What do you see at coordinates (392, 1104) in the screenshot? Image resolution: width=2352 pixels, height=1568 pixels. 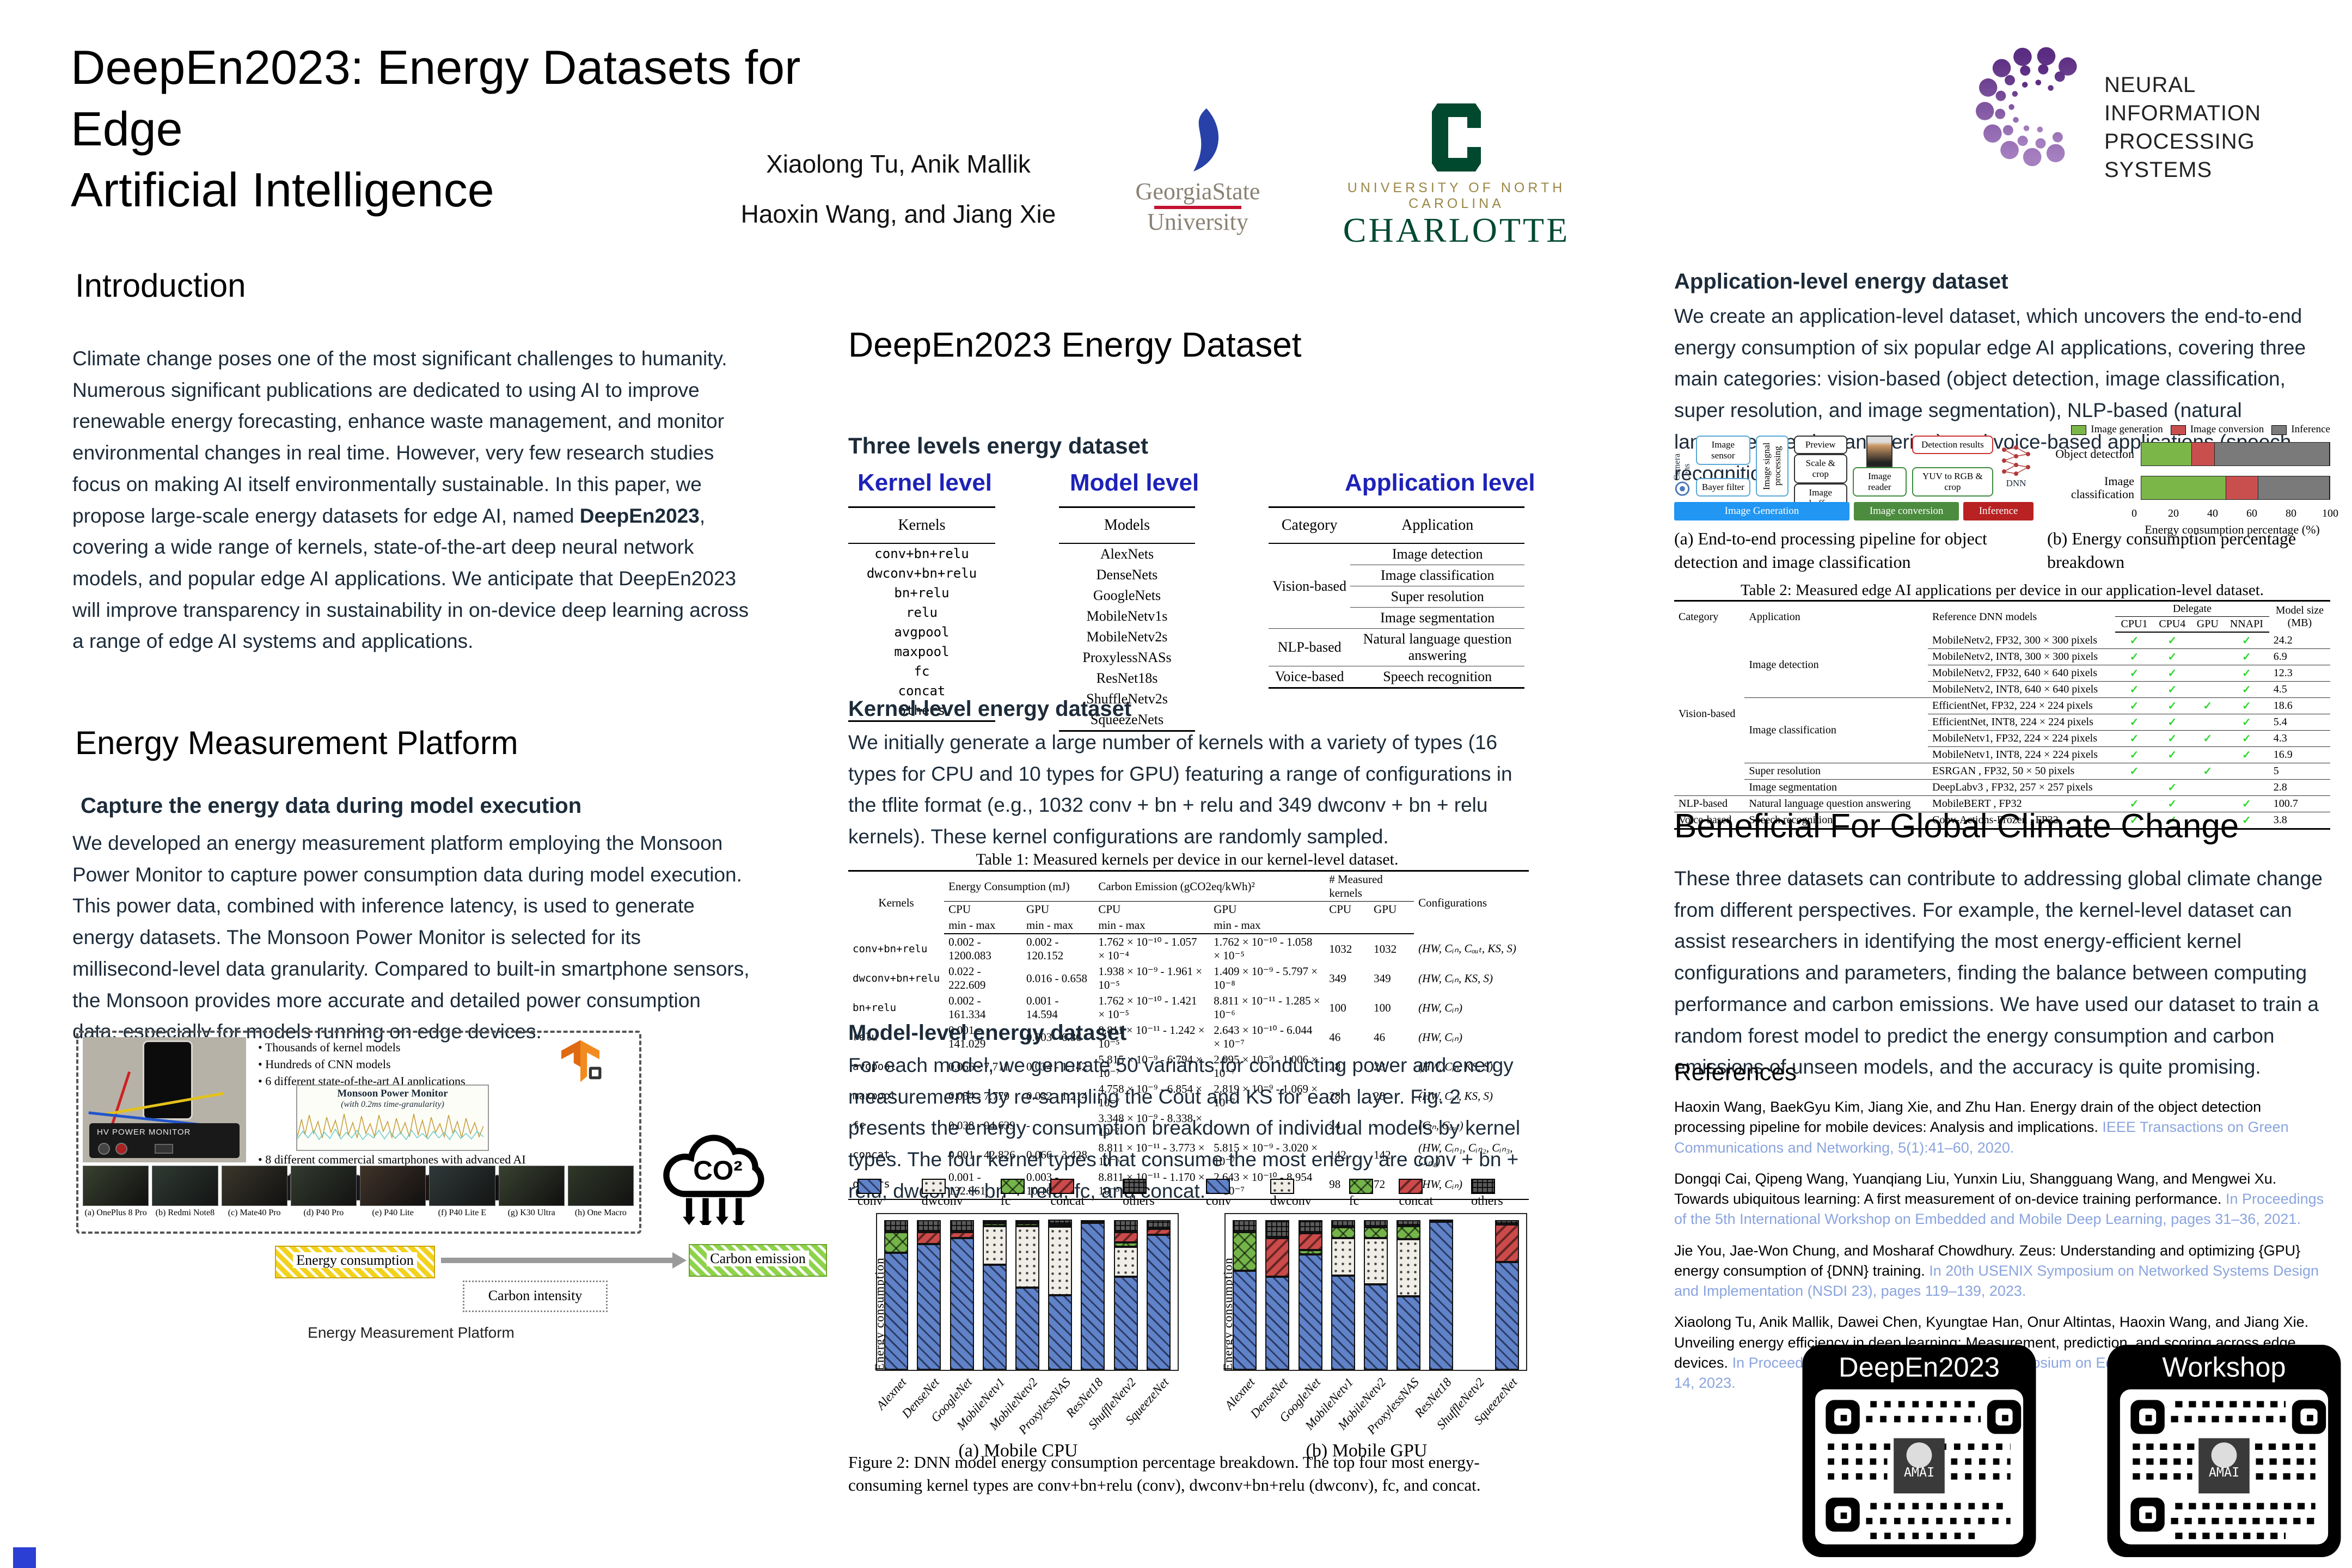 I see `monsoon-subtitle: (with 0.2ms time-granularity)` at bounding box center [392, 1104].